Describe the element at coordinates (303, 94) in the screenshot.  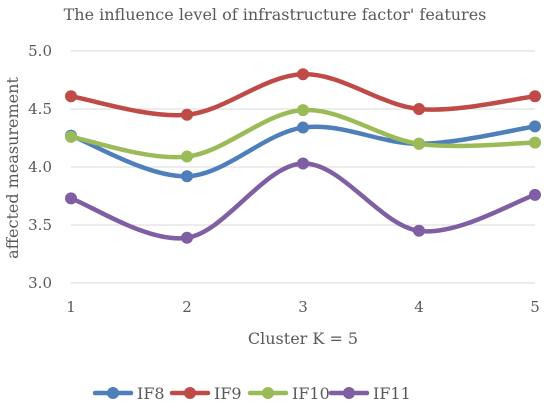
I see `series-if9` at that location.